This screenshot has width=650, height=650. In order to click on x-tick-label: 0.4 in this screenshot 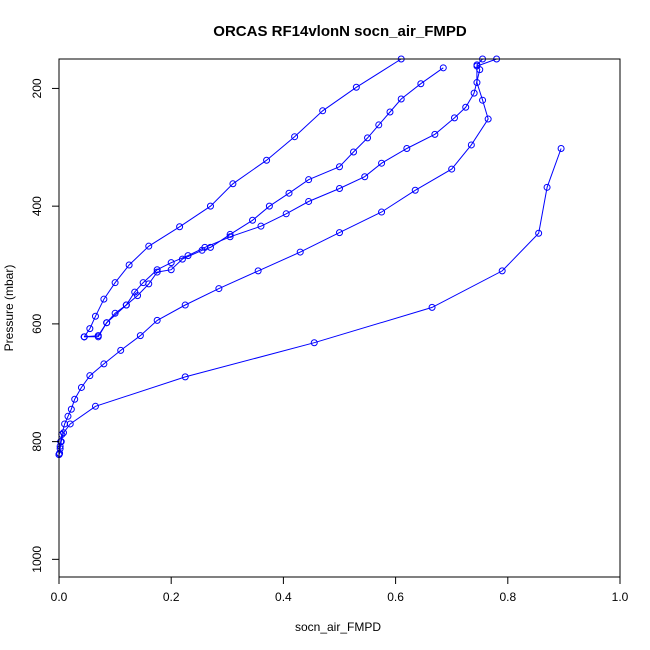, I will do `click(283, 597)`.